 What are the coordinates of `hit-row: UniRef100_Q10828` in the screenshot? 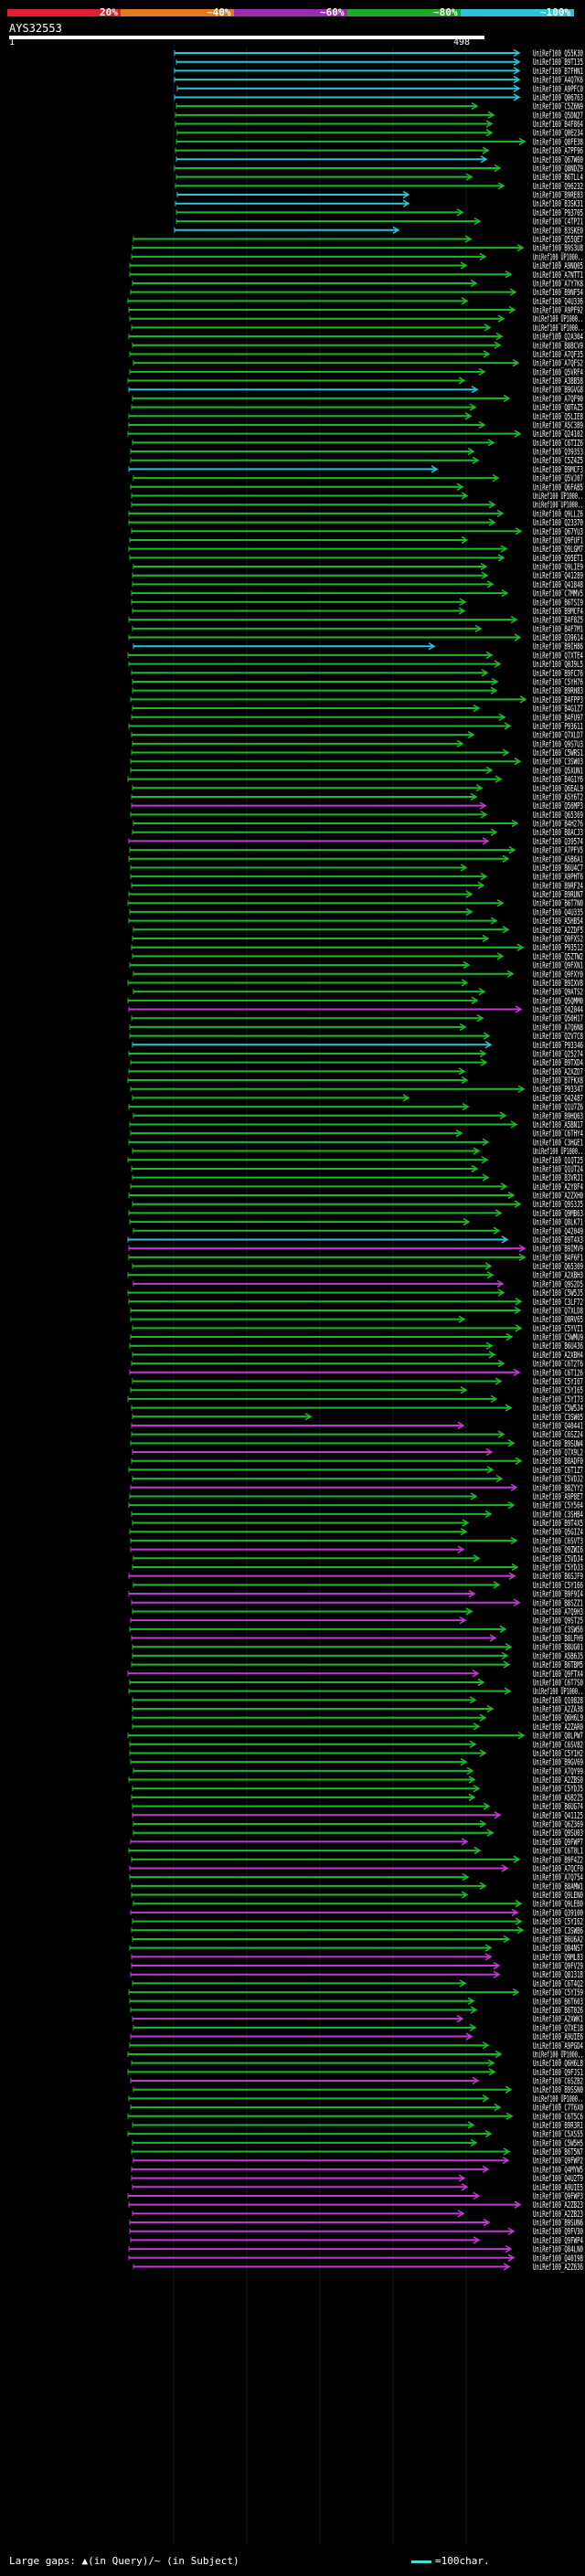 It's located at (358, 1701).